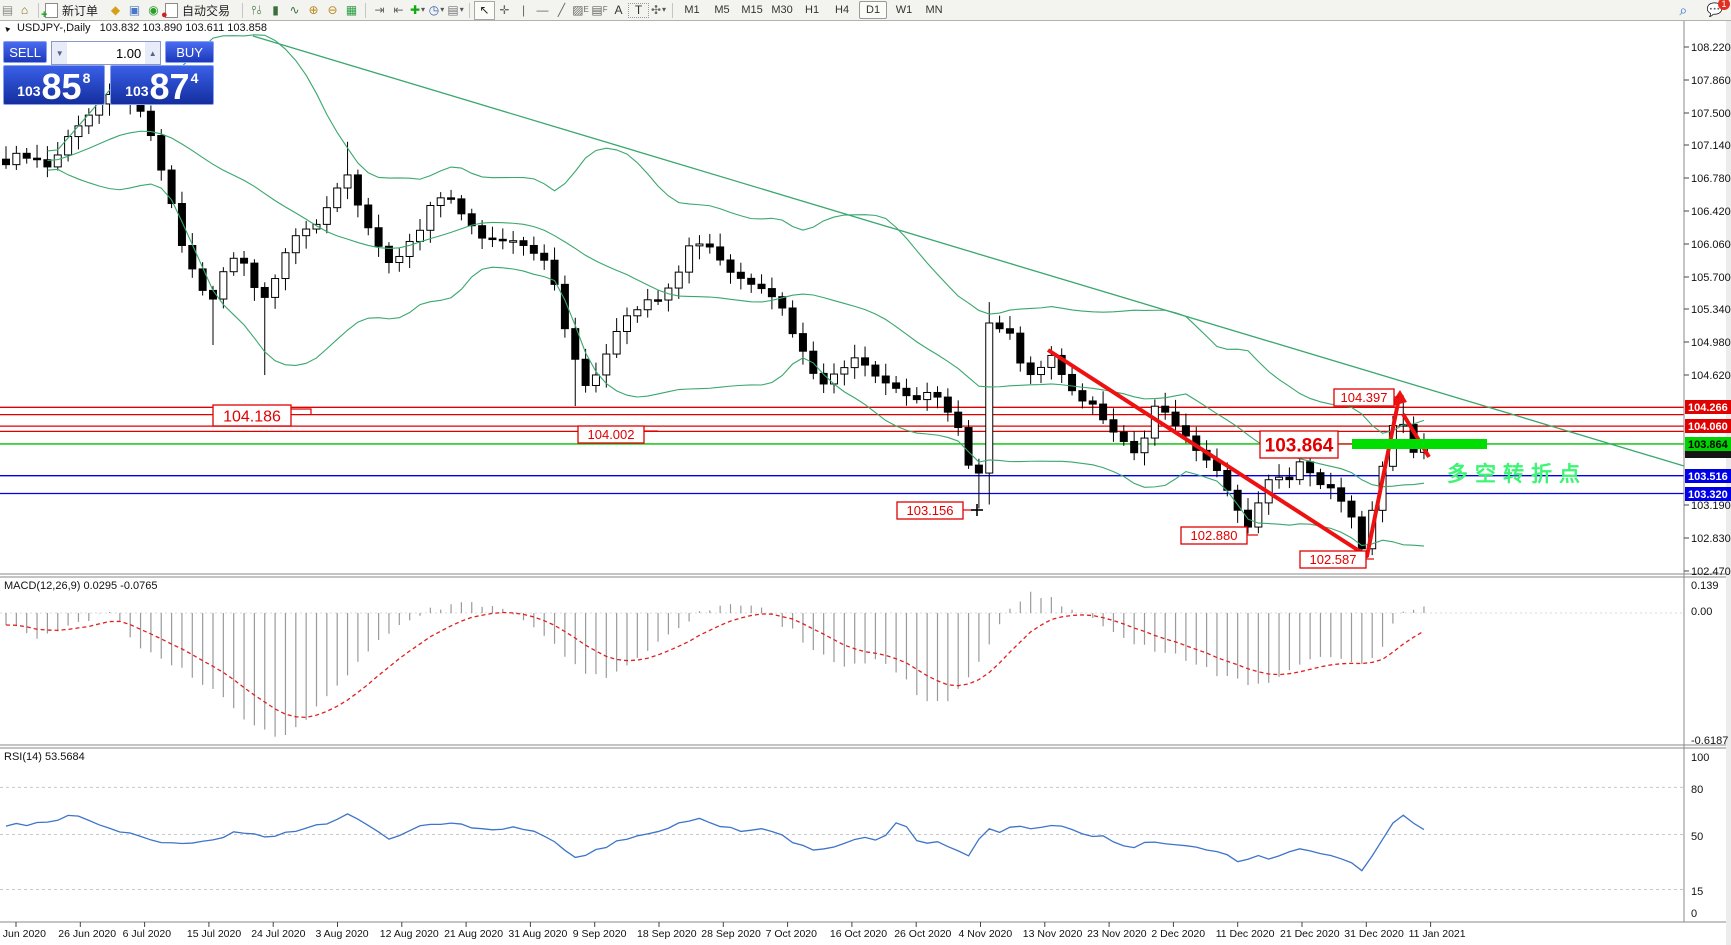 This screenshot has height=945, width=1731. Describe the element at coordinates (455, 10) in the screenshot. I see `templates-icon: ▤ ▾` at that location.